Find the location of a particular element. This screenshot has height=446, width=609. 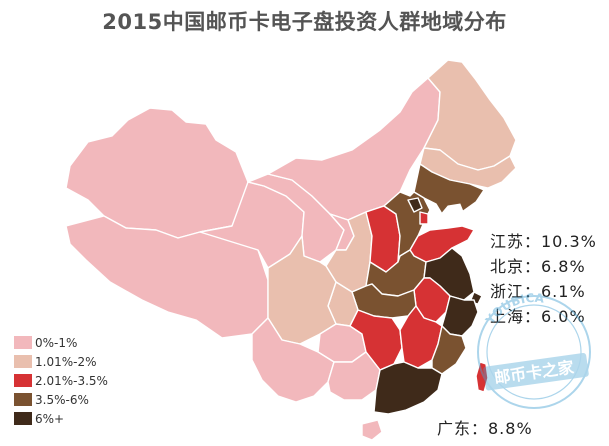

legend-item: 6%+ is located at coordinates (61, 418).